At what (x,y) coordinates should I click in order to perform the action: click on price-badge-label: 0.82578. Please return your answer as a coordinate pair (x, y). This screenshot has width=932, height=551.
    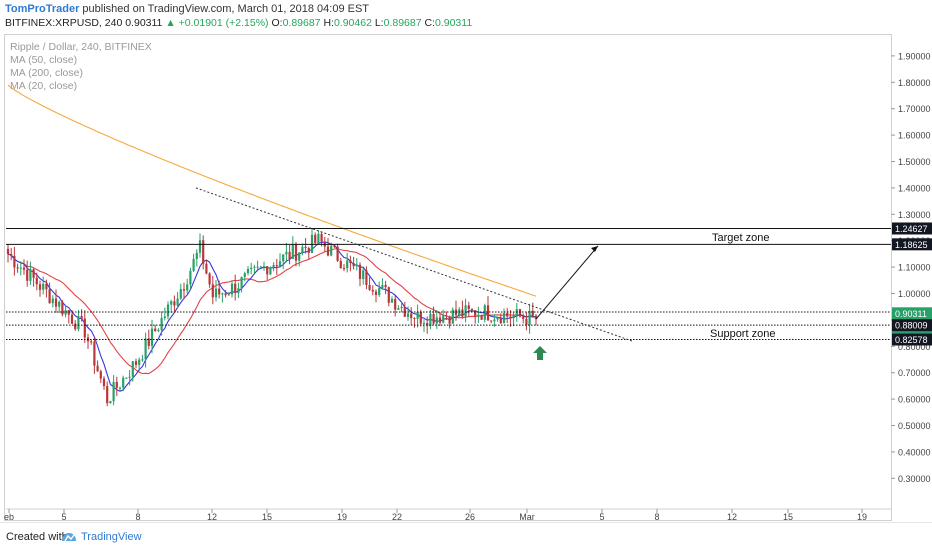
    Looking at the image, I should click on (911, 340).